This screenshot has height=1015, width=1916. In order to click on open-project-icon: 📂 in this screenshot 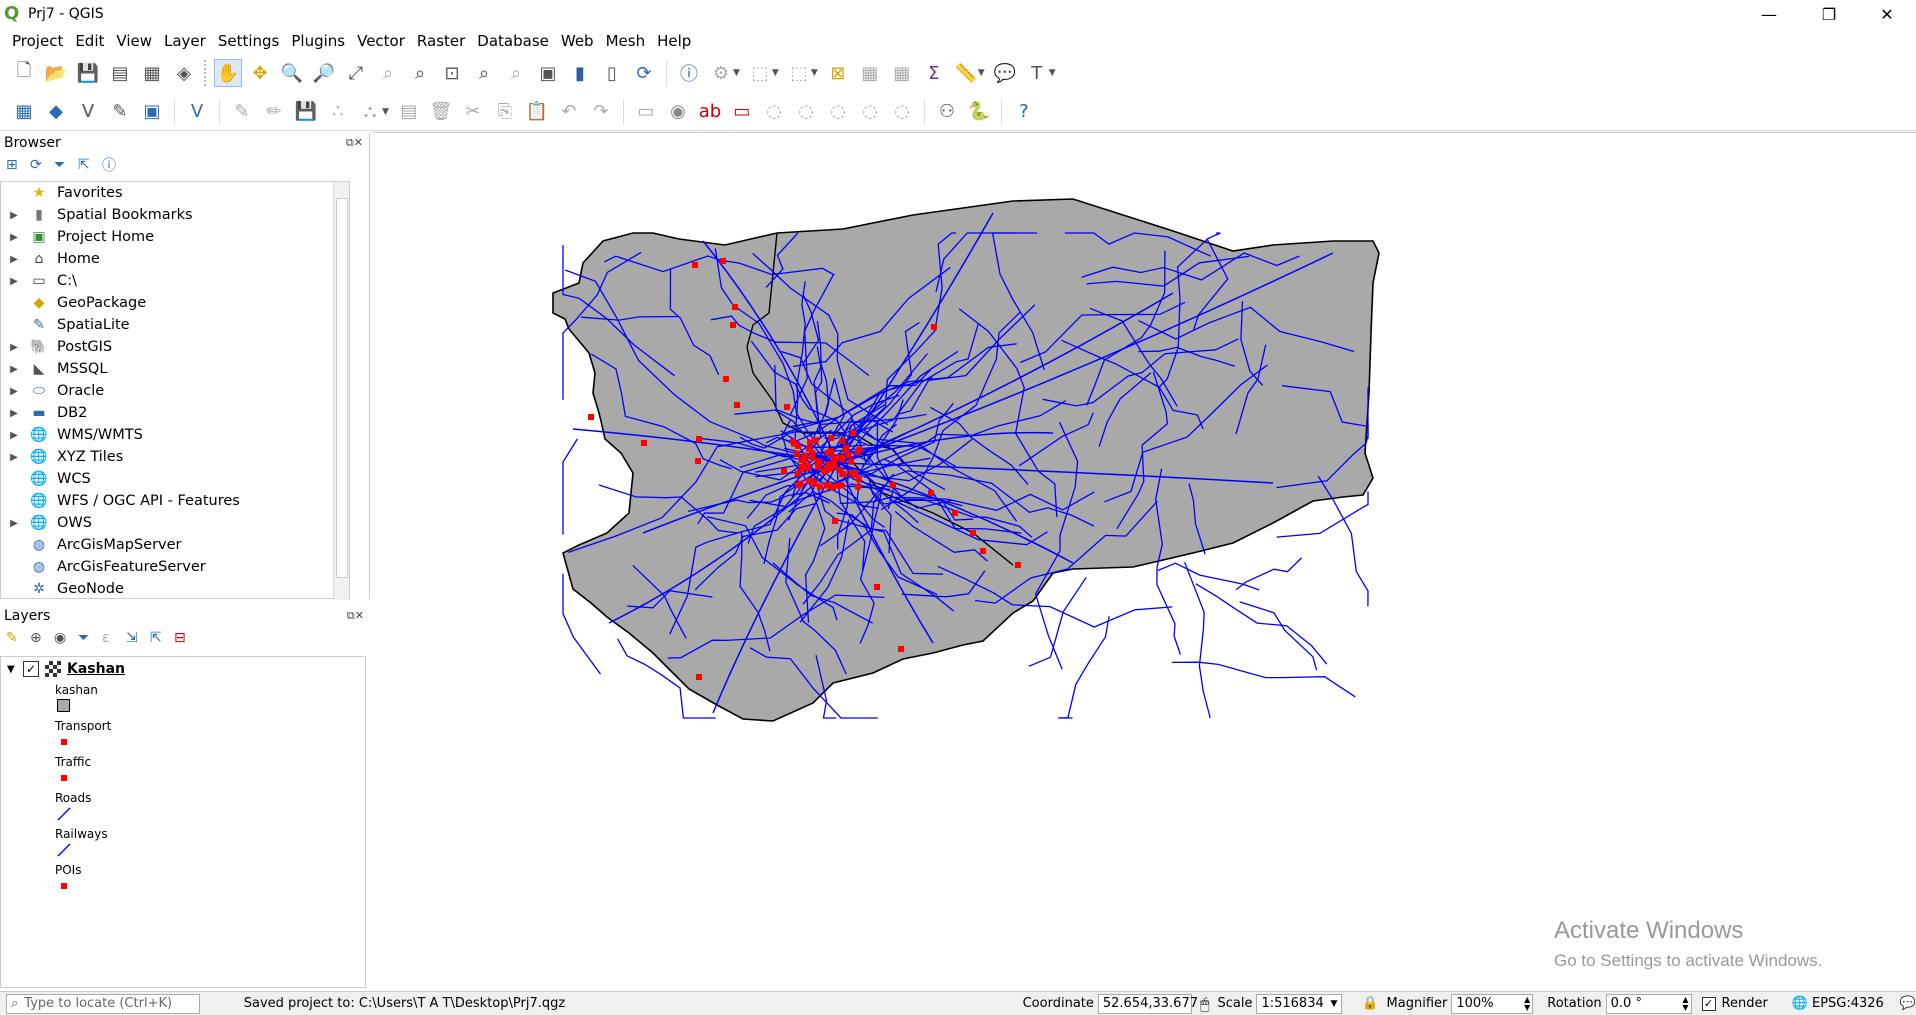, I will do `click(56, 73)`.